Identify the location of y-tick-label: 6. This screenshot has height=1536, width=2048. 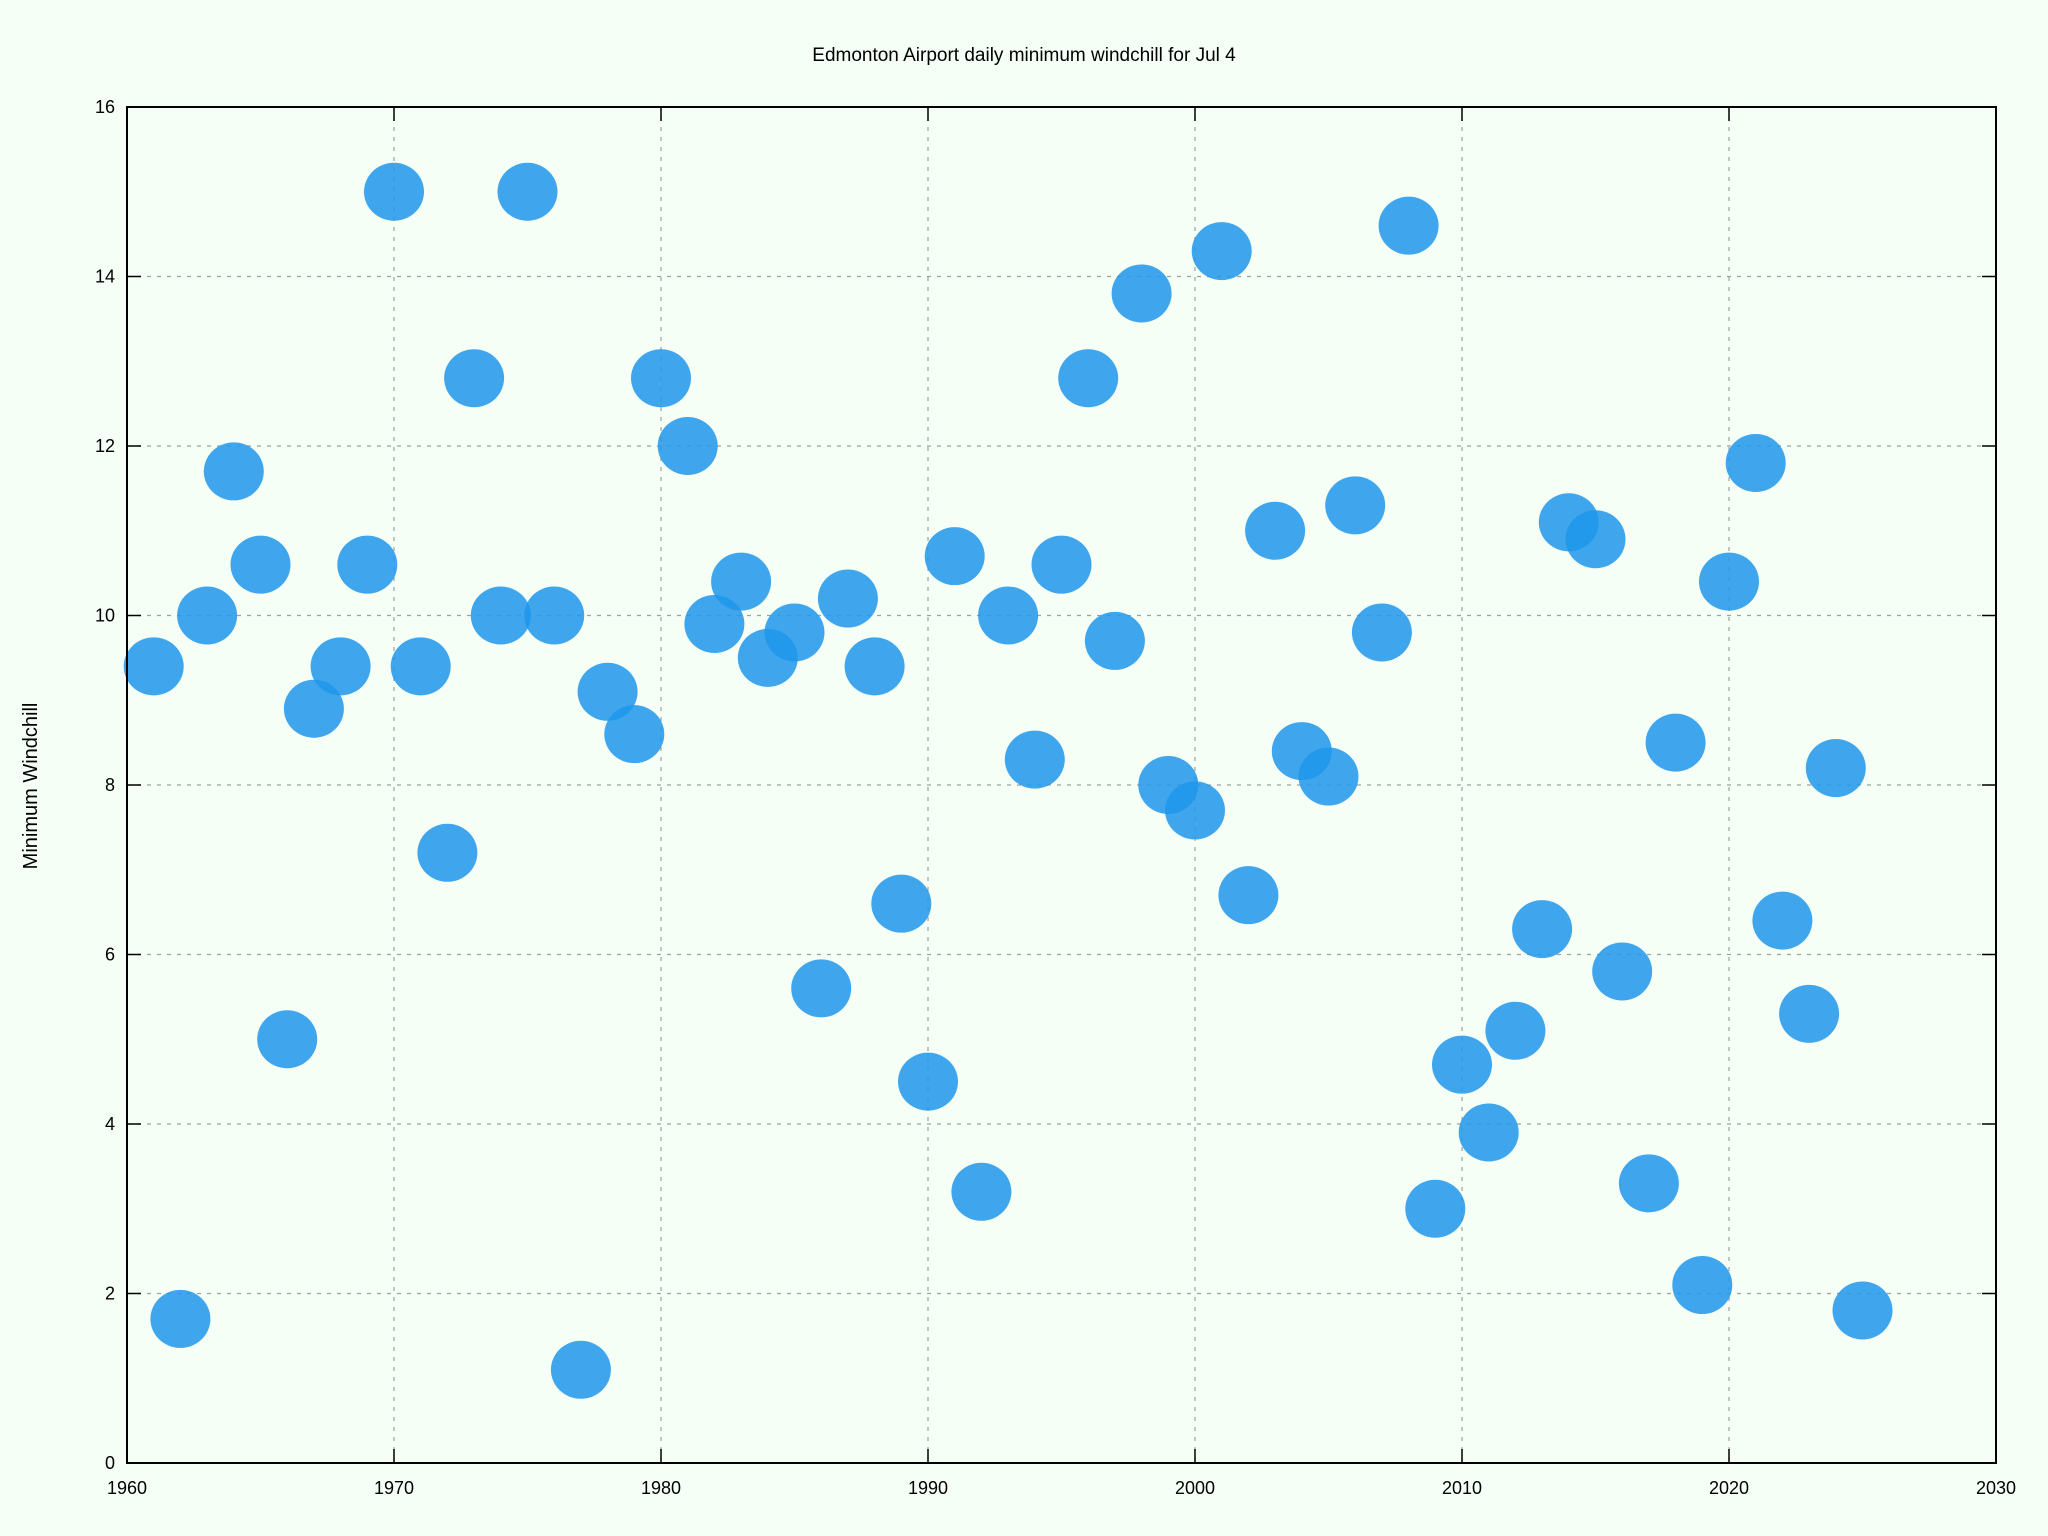
(110, 955).